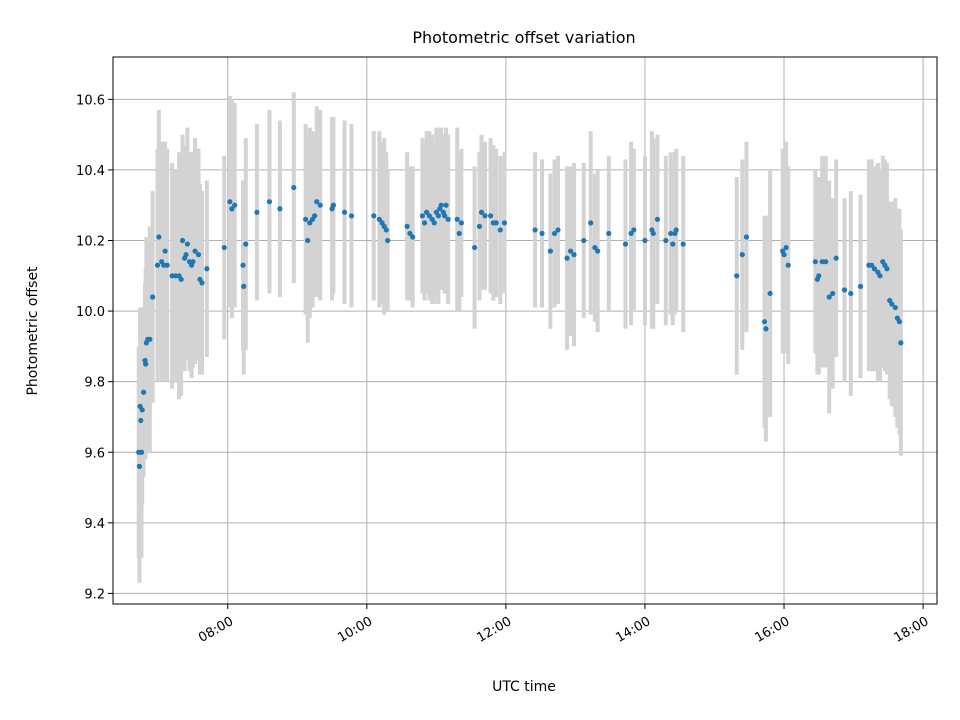 This screenshot has height=720, width=960. What do you see at coordinates (216, 630) in the screenshot?
I see `x-tick-label: 08:00` at bounding box center [216, 630].